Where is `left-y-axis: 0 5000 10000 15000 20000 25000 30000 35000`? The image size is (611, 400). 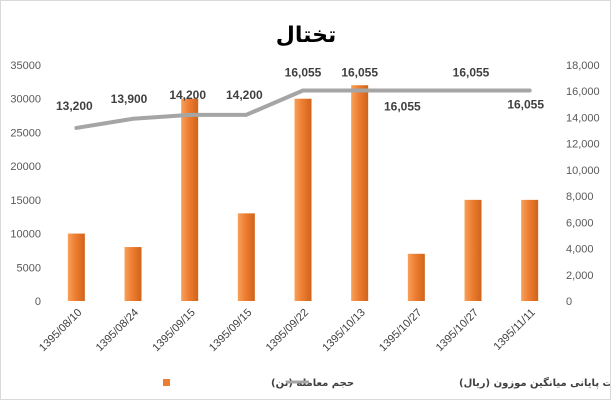 left-y-axis: 0 5000 10000 15000 20000 25000 30000 35000 is located at coordinates (25, 184).